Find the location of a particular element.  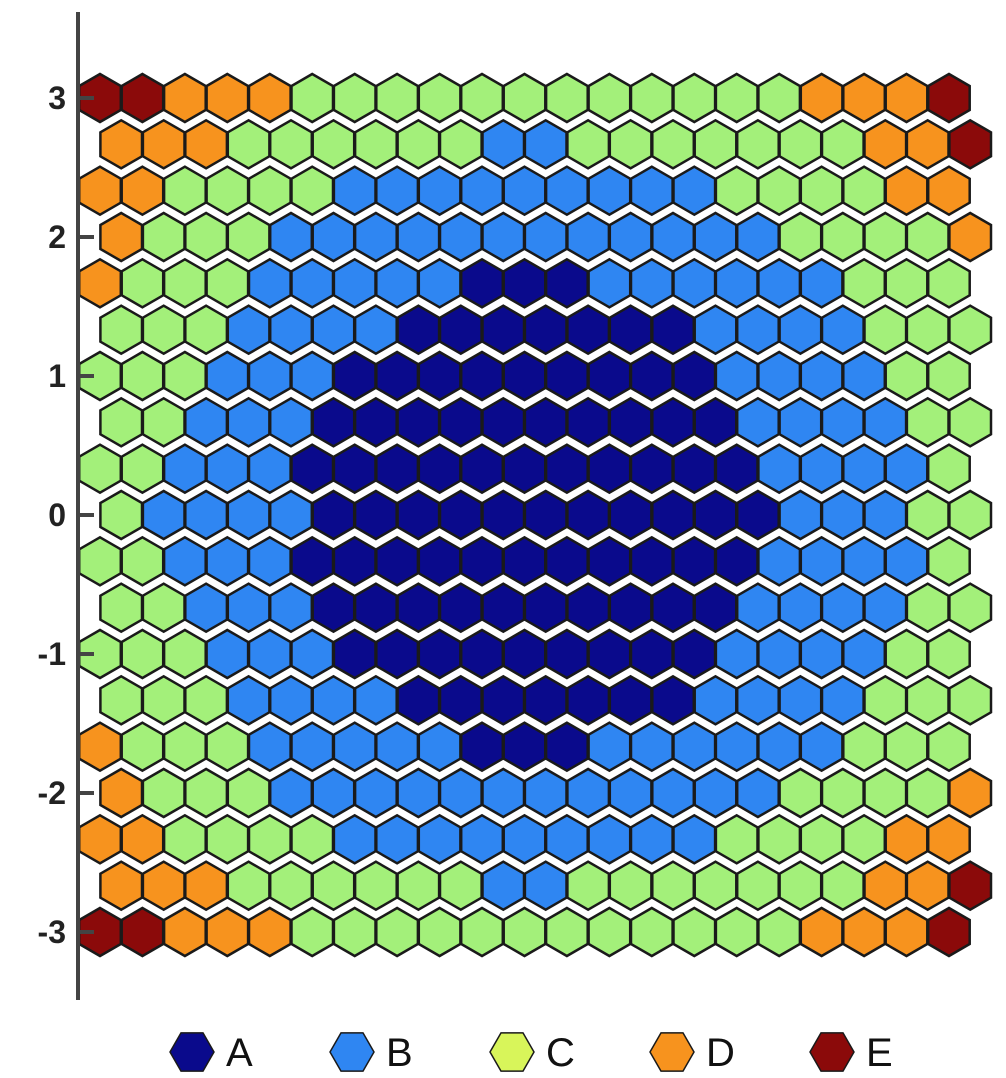

y-tick-label: -2 is located at coordinates (52, 793).